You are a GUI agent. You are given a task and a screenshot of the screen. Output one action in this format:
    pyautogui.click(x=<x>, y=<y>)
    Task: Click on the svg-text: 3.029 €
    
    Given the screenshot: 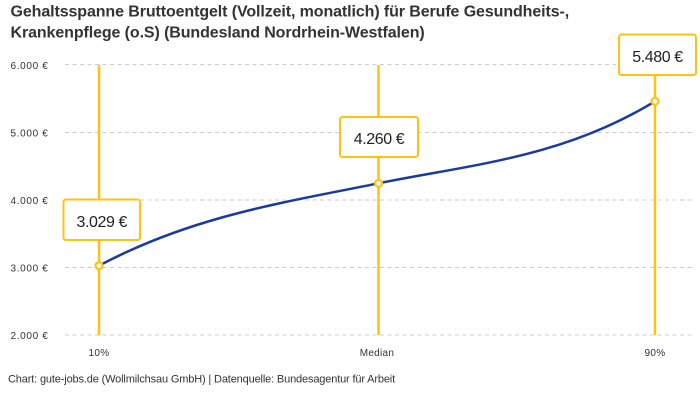 What is the action you would take?
    pyautogui.click(x=101, y=222)
    